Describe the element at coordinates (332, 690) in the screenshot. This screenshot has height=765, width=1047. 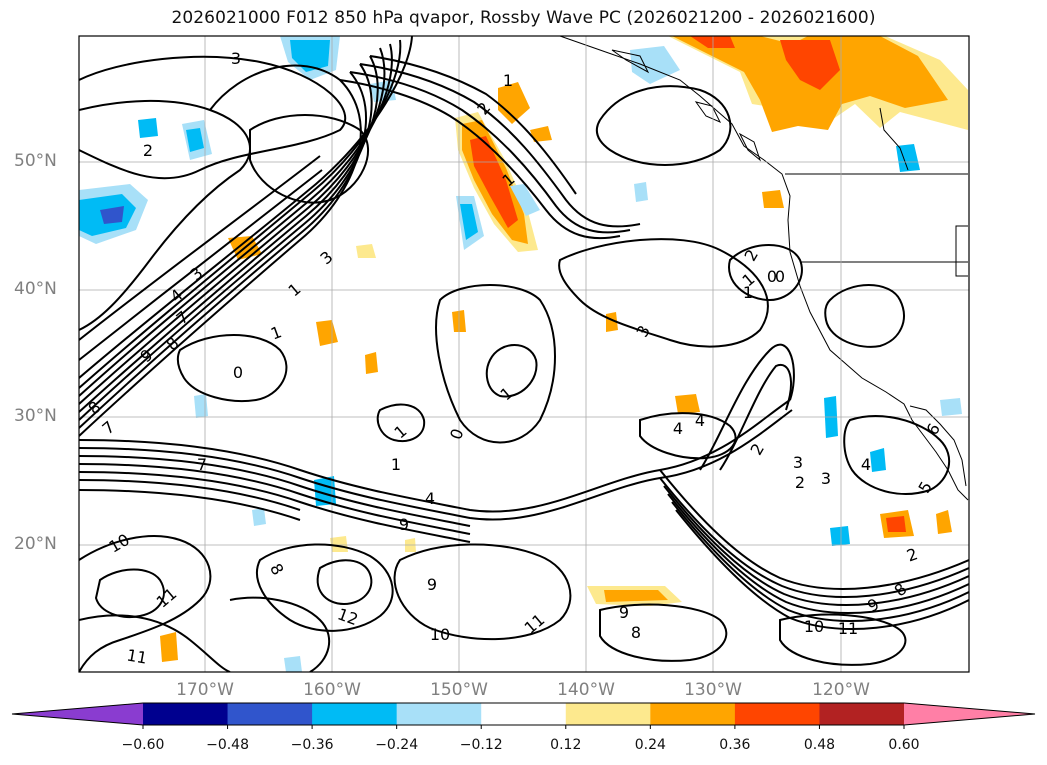
I see `lon-label-160w: 160°W` at that location.